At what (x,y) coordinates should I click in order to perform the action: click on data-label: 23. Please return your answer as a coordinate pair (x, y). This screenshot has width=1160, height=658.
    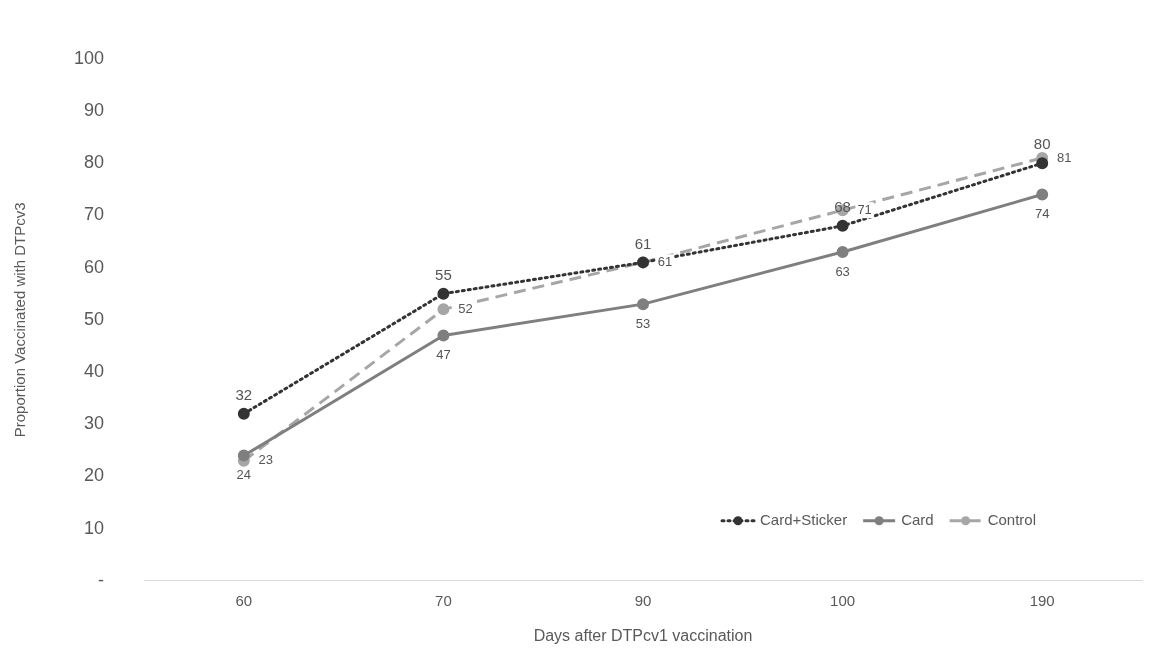
    Looking at the image, I should click on (266, 460).